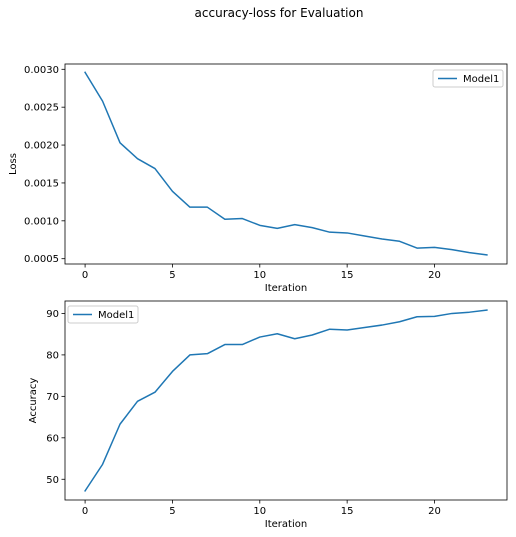  I want to click on loss-y-tick-label: 0.0030, so click(41, 70).